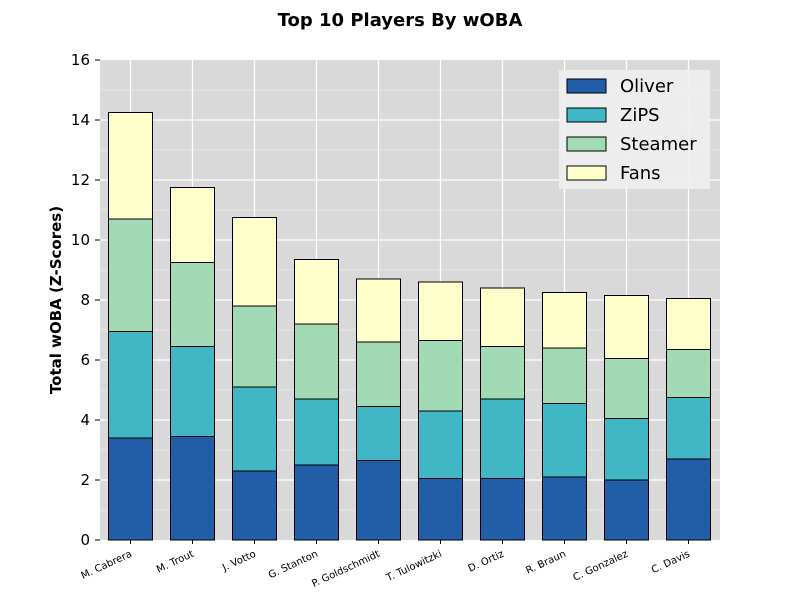 The width and height of the screenshot is (800, 600). Describe the element at coordinates (671, 562) in the screenshot. I see `x-tick-label: C. Davis` at that location.